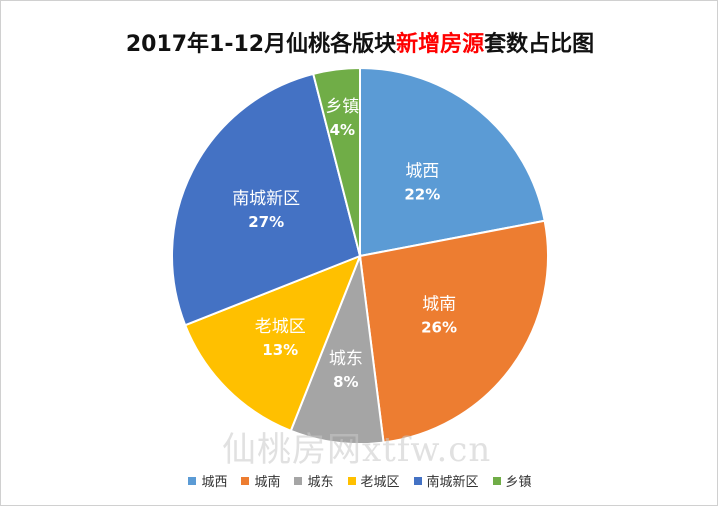 Image resolution: width=720 pixels, height=508 pixels. I want to click on title-highlight: 新增房源, so click(440, 44).